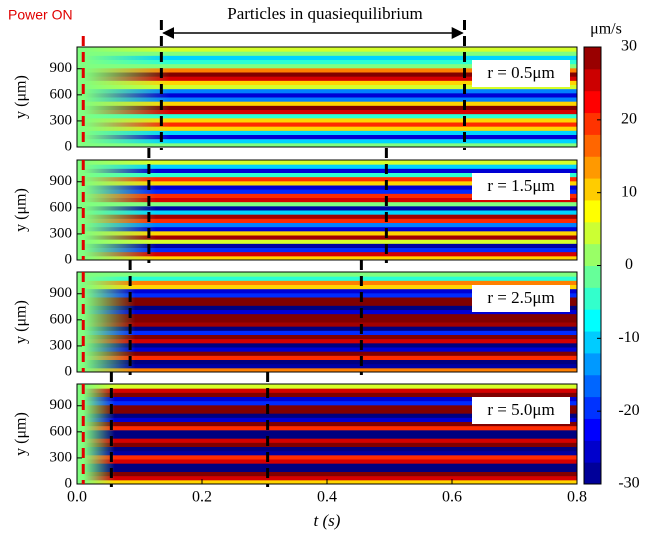 The width and height of the screenshot is (654, 536). Describe the element at coordinates (628, 410) in the screenshot. I see `colorbar-tick-label: -20` at that location.